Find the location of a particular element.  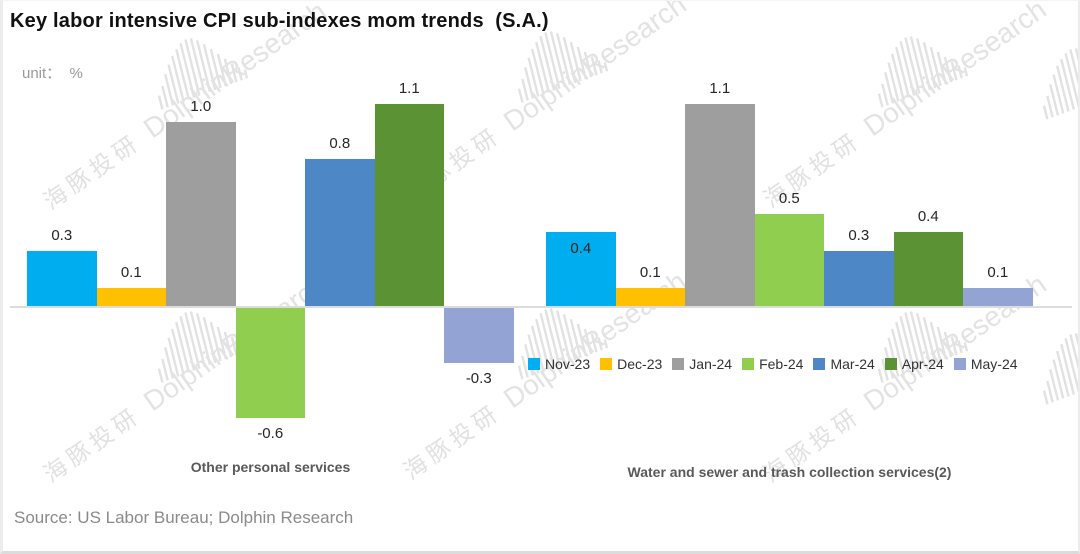

value-label-apr-24-group2: 0.4 is located at coordinates (928, 216).